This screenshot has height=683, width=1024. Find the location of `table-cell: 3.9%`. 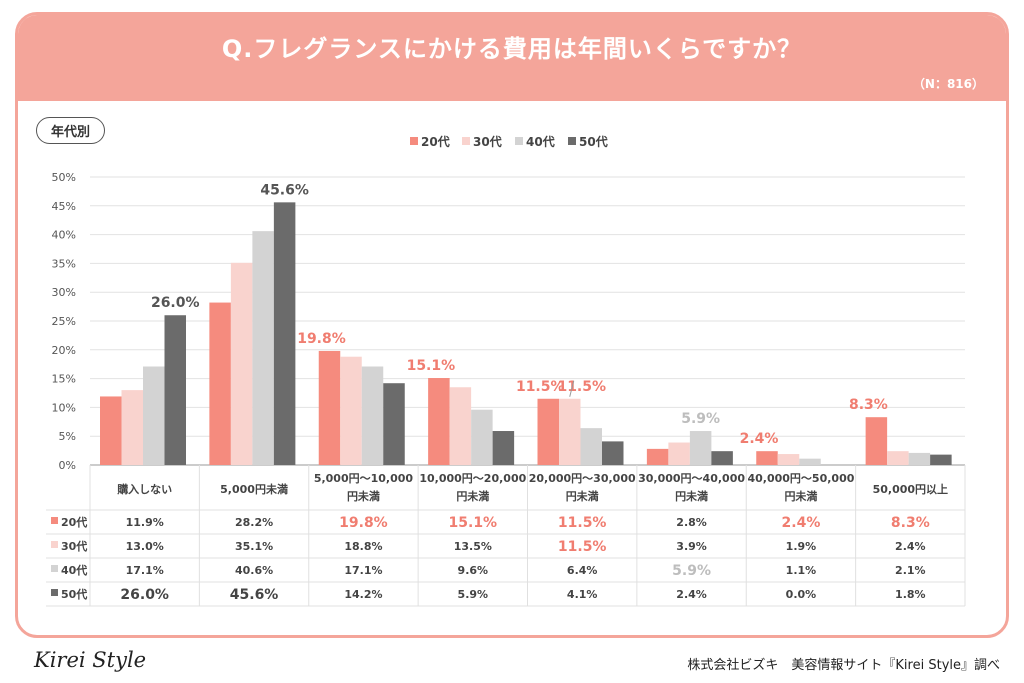

table-cell: 3.9% is located at coordinates (691, 546).